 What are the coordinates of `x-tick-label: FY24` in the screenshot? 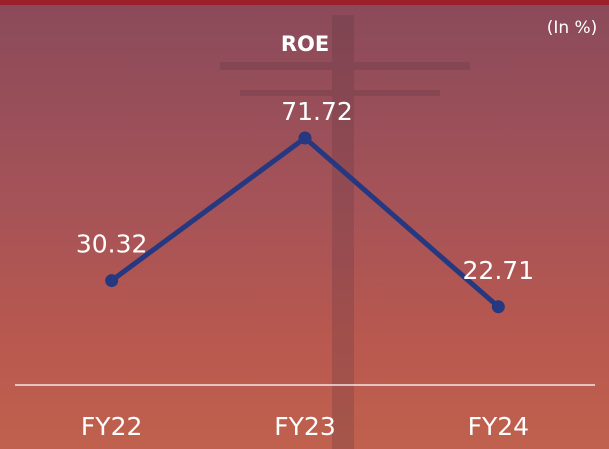 It's located at (498, 426).